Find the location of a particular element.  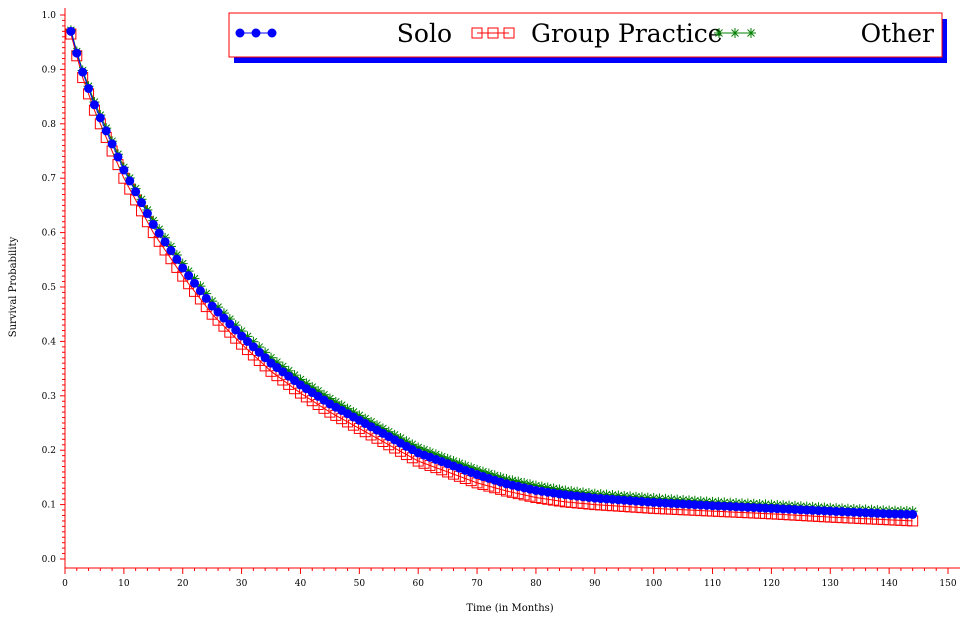

legend-box is located at coordinates (585, 35).